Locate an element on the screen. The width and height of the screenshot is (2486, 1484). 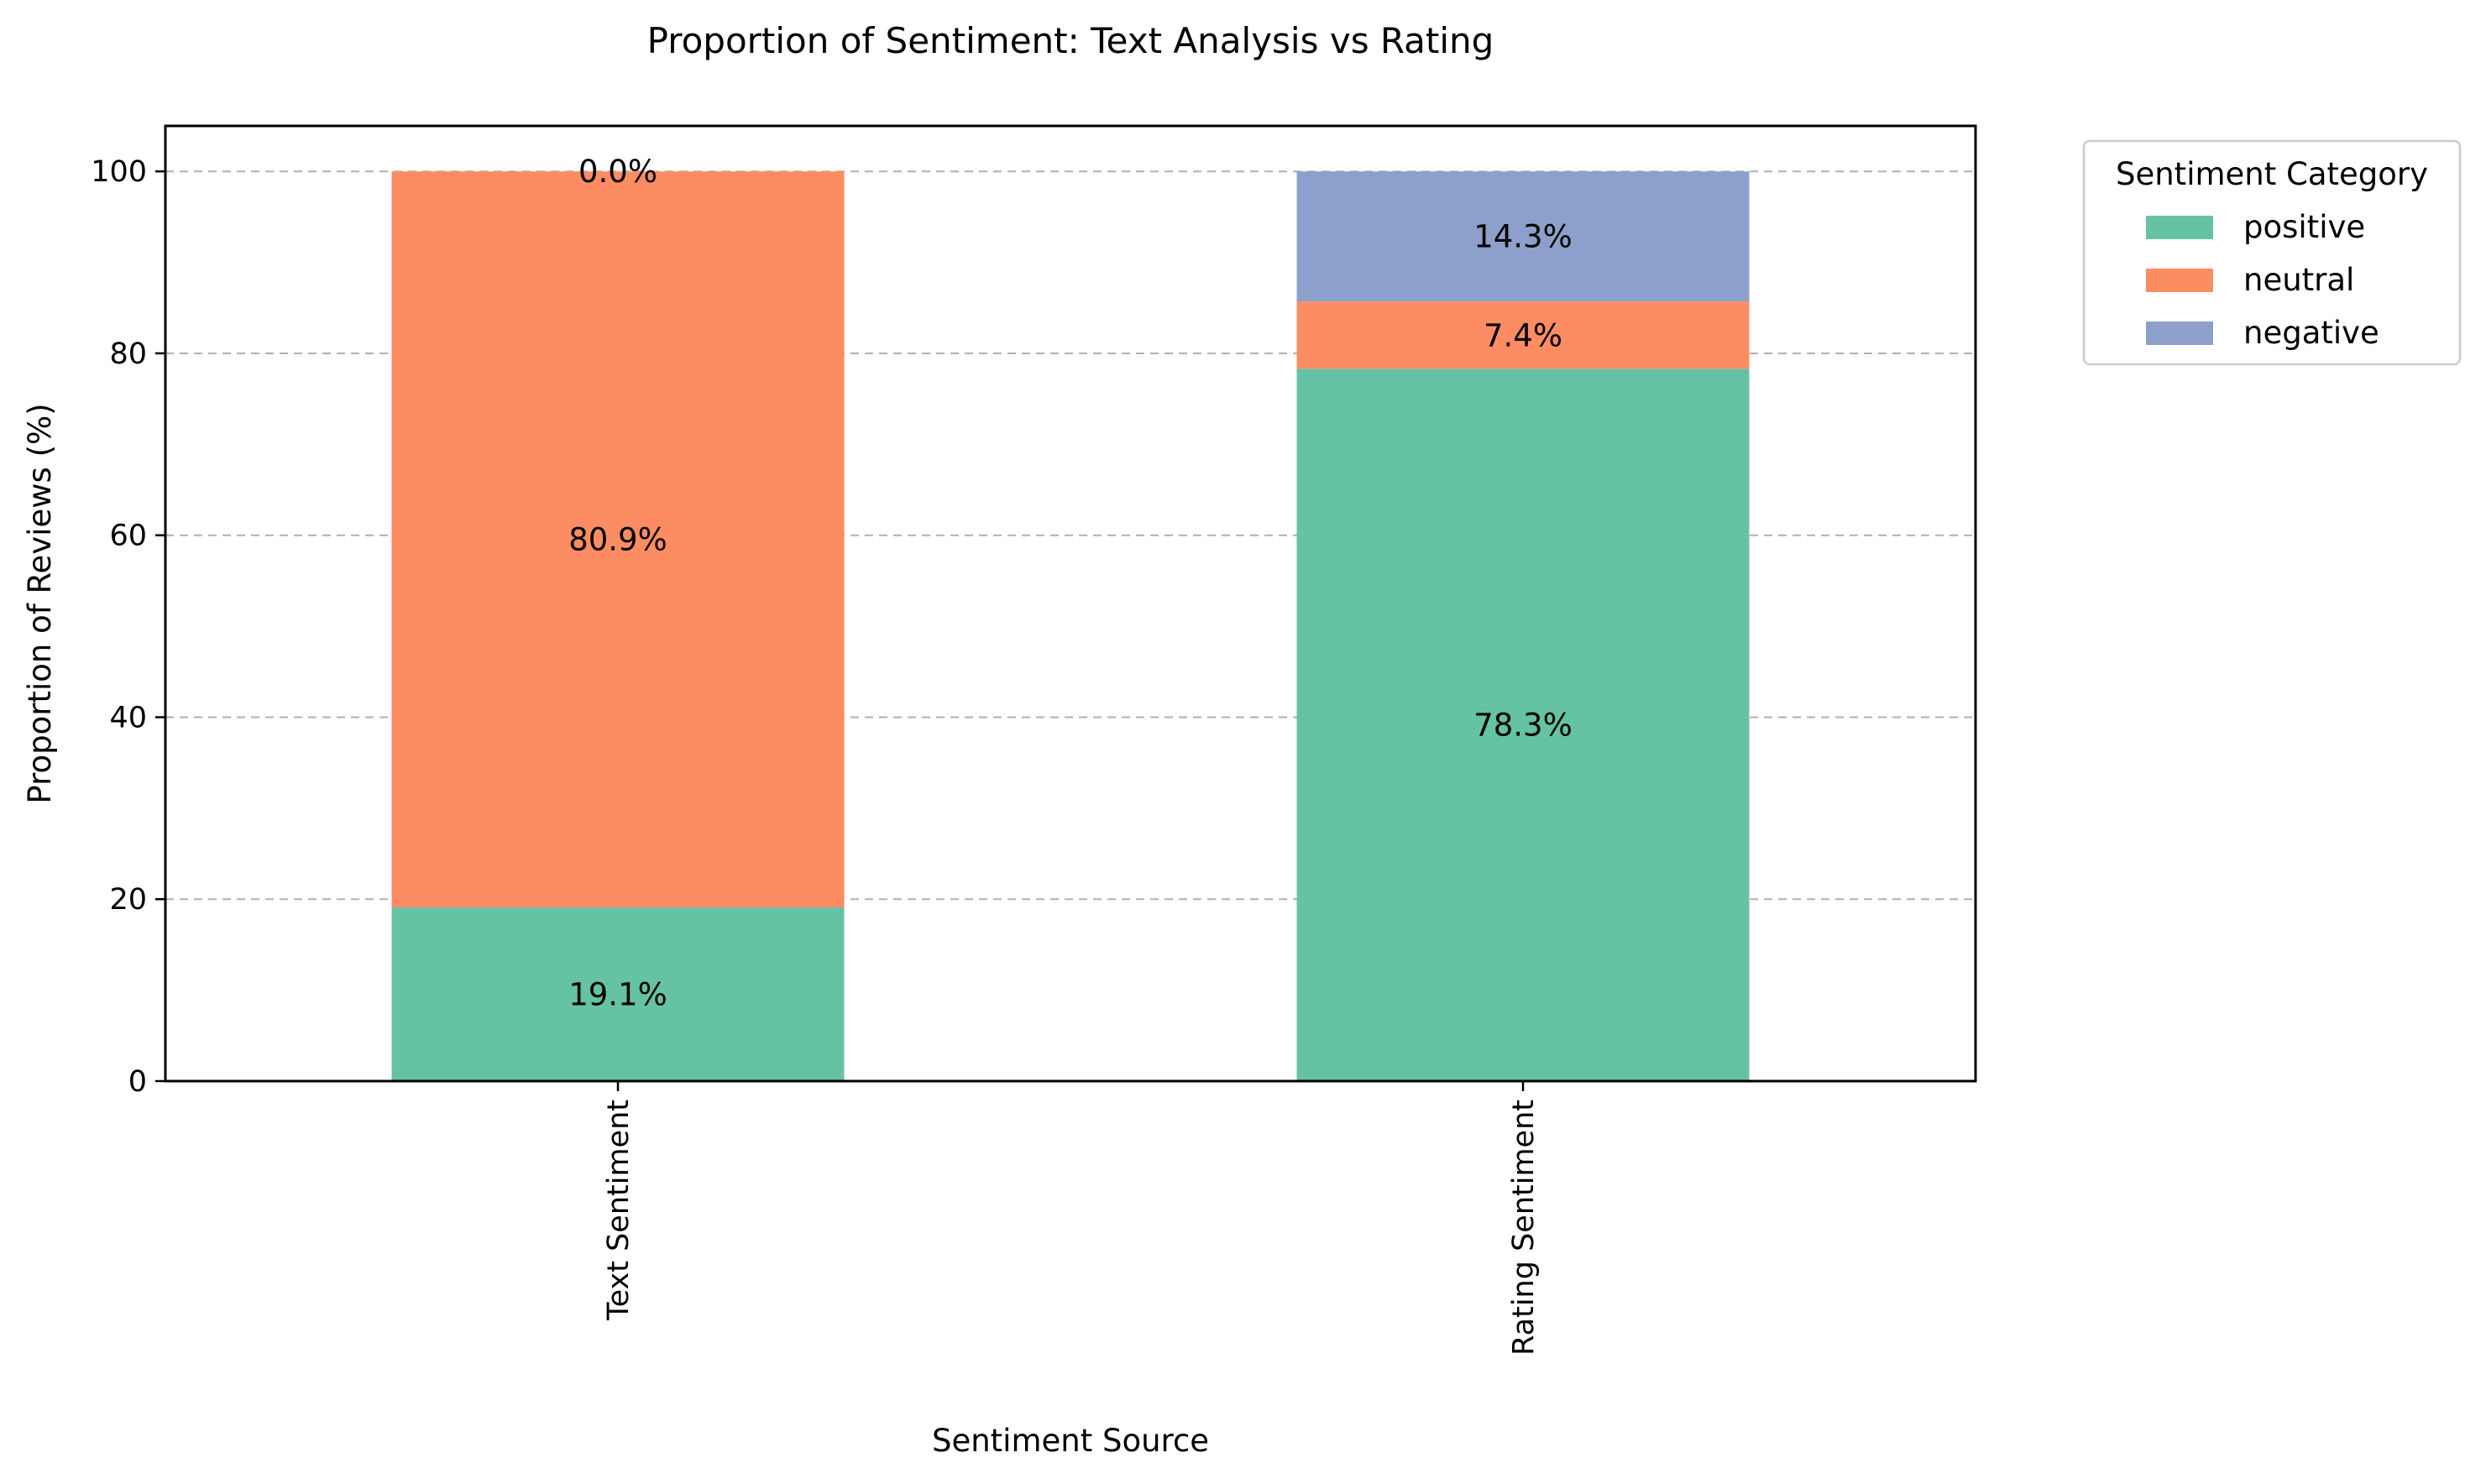
y-tick-label: 20 is located at coordinates (128, 900).